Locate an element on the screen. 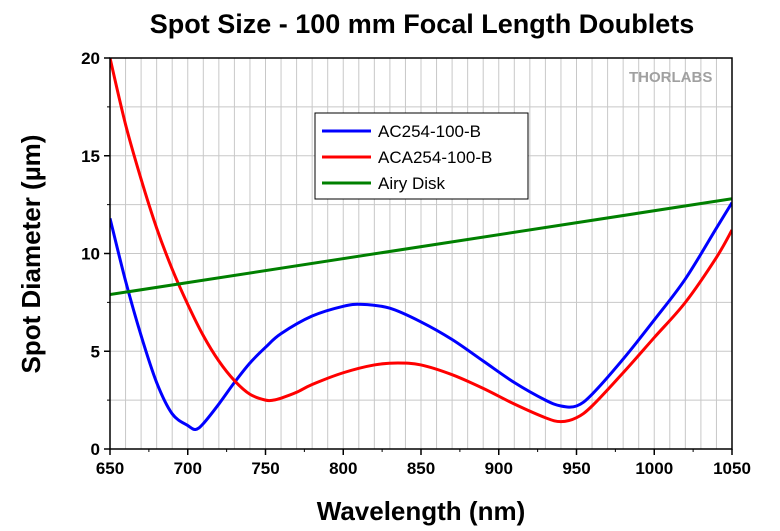  legend: AC254-100-B ACA254-100-B Airy Disk is located at coordinates (421, 156).